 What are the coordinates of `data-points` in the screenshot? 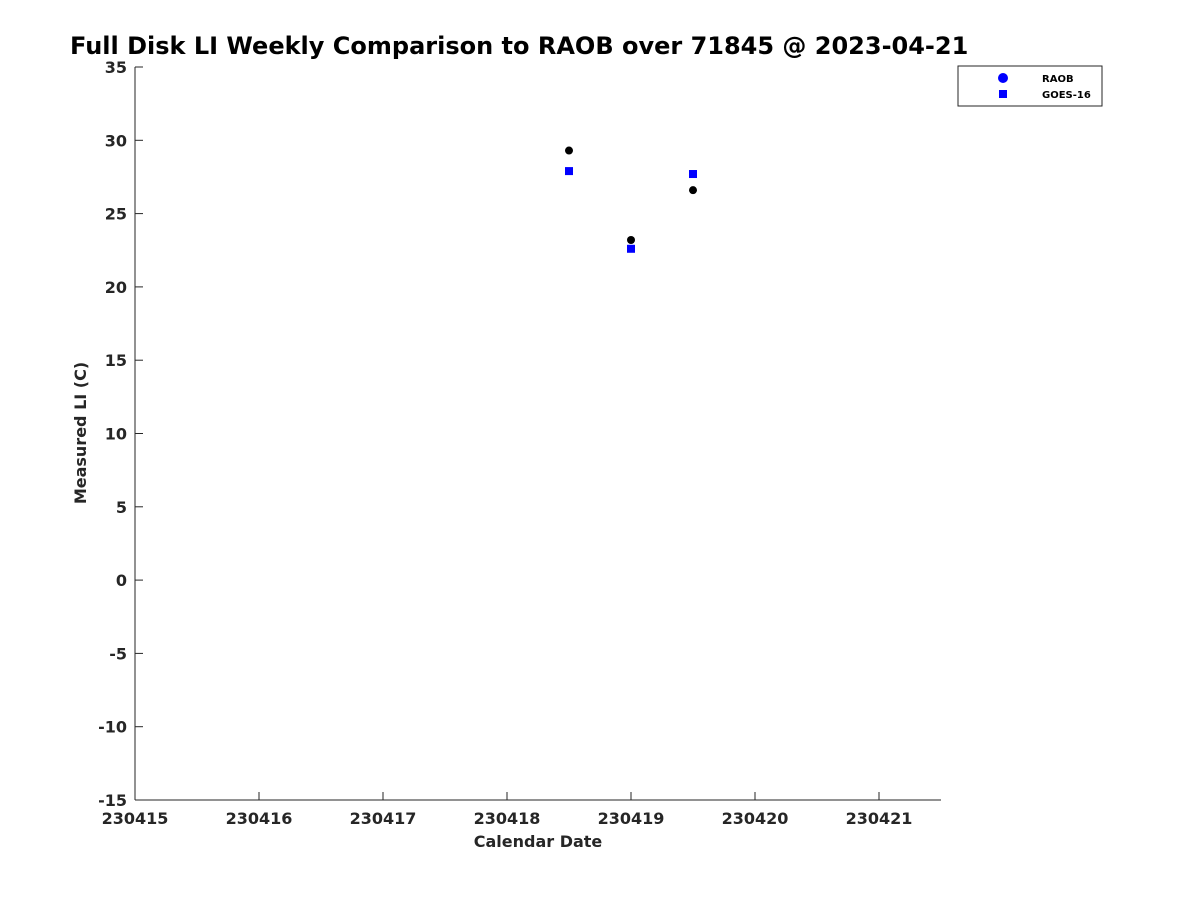 It's located at (631, 199).